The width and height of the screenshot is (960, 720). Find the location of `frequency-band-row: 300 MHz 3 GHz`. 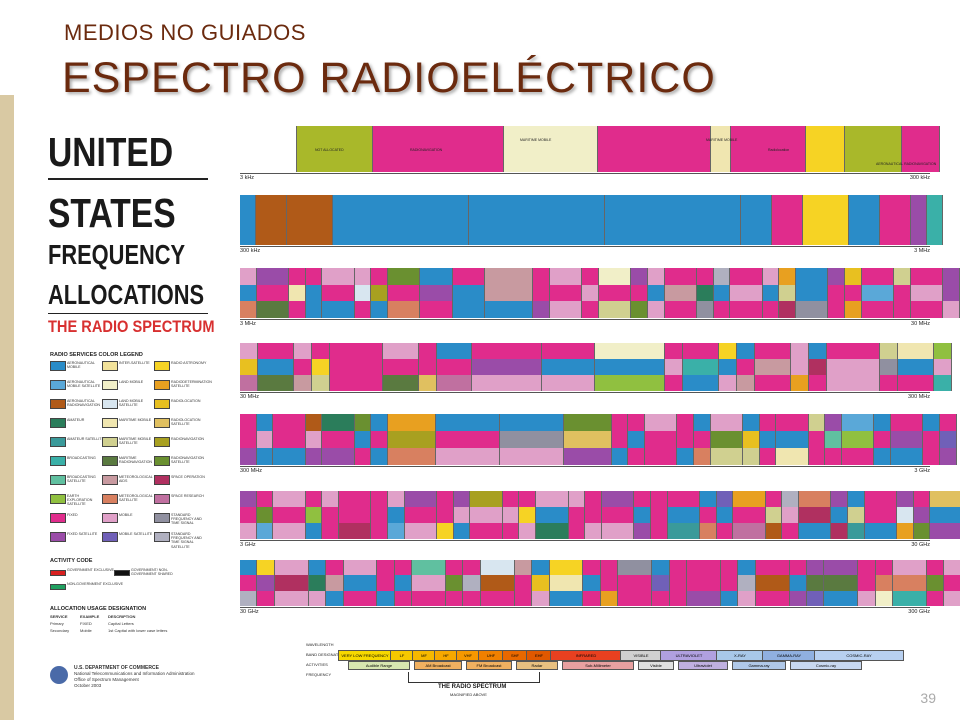

frequency-band-row: 300 MHz 3 GHz is located at coordinates (598, 444).